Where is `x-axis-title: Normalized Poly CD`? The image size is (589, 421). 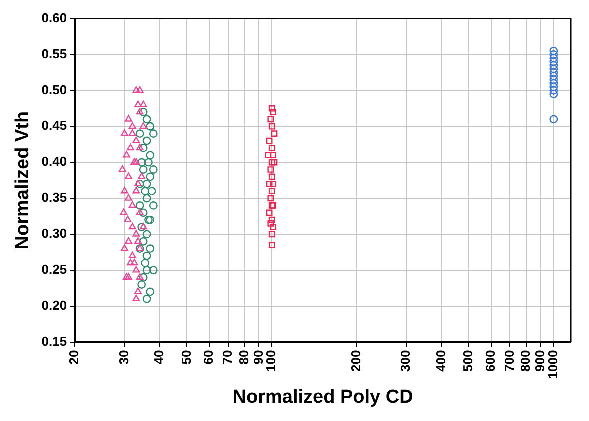 x-axis-title: Normalized Poly CD is located at coordinates (323, 397).